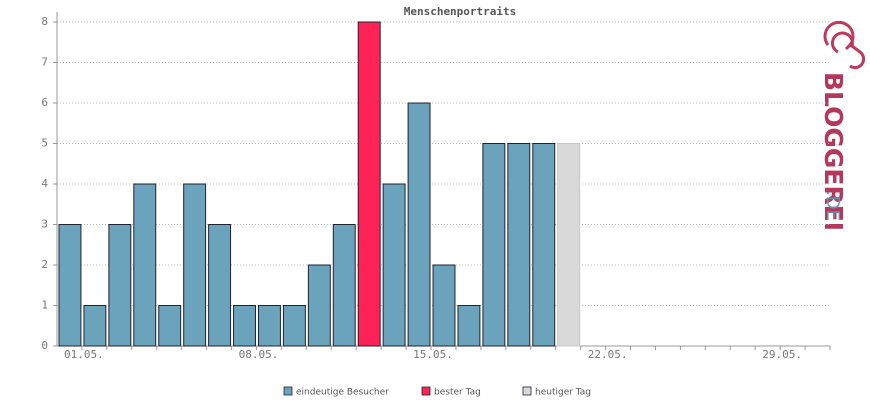 This screenshot has width=870, height=400. I want to click on y-tick-label: 8, so click(44, 21).